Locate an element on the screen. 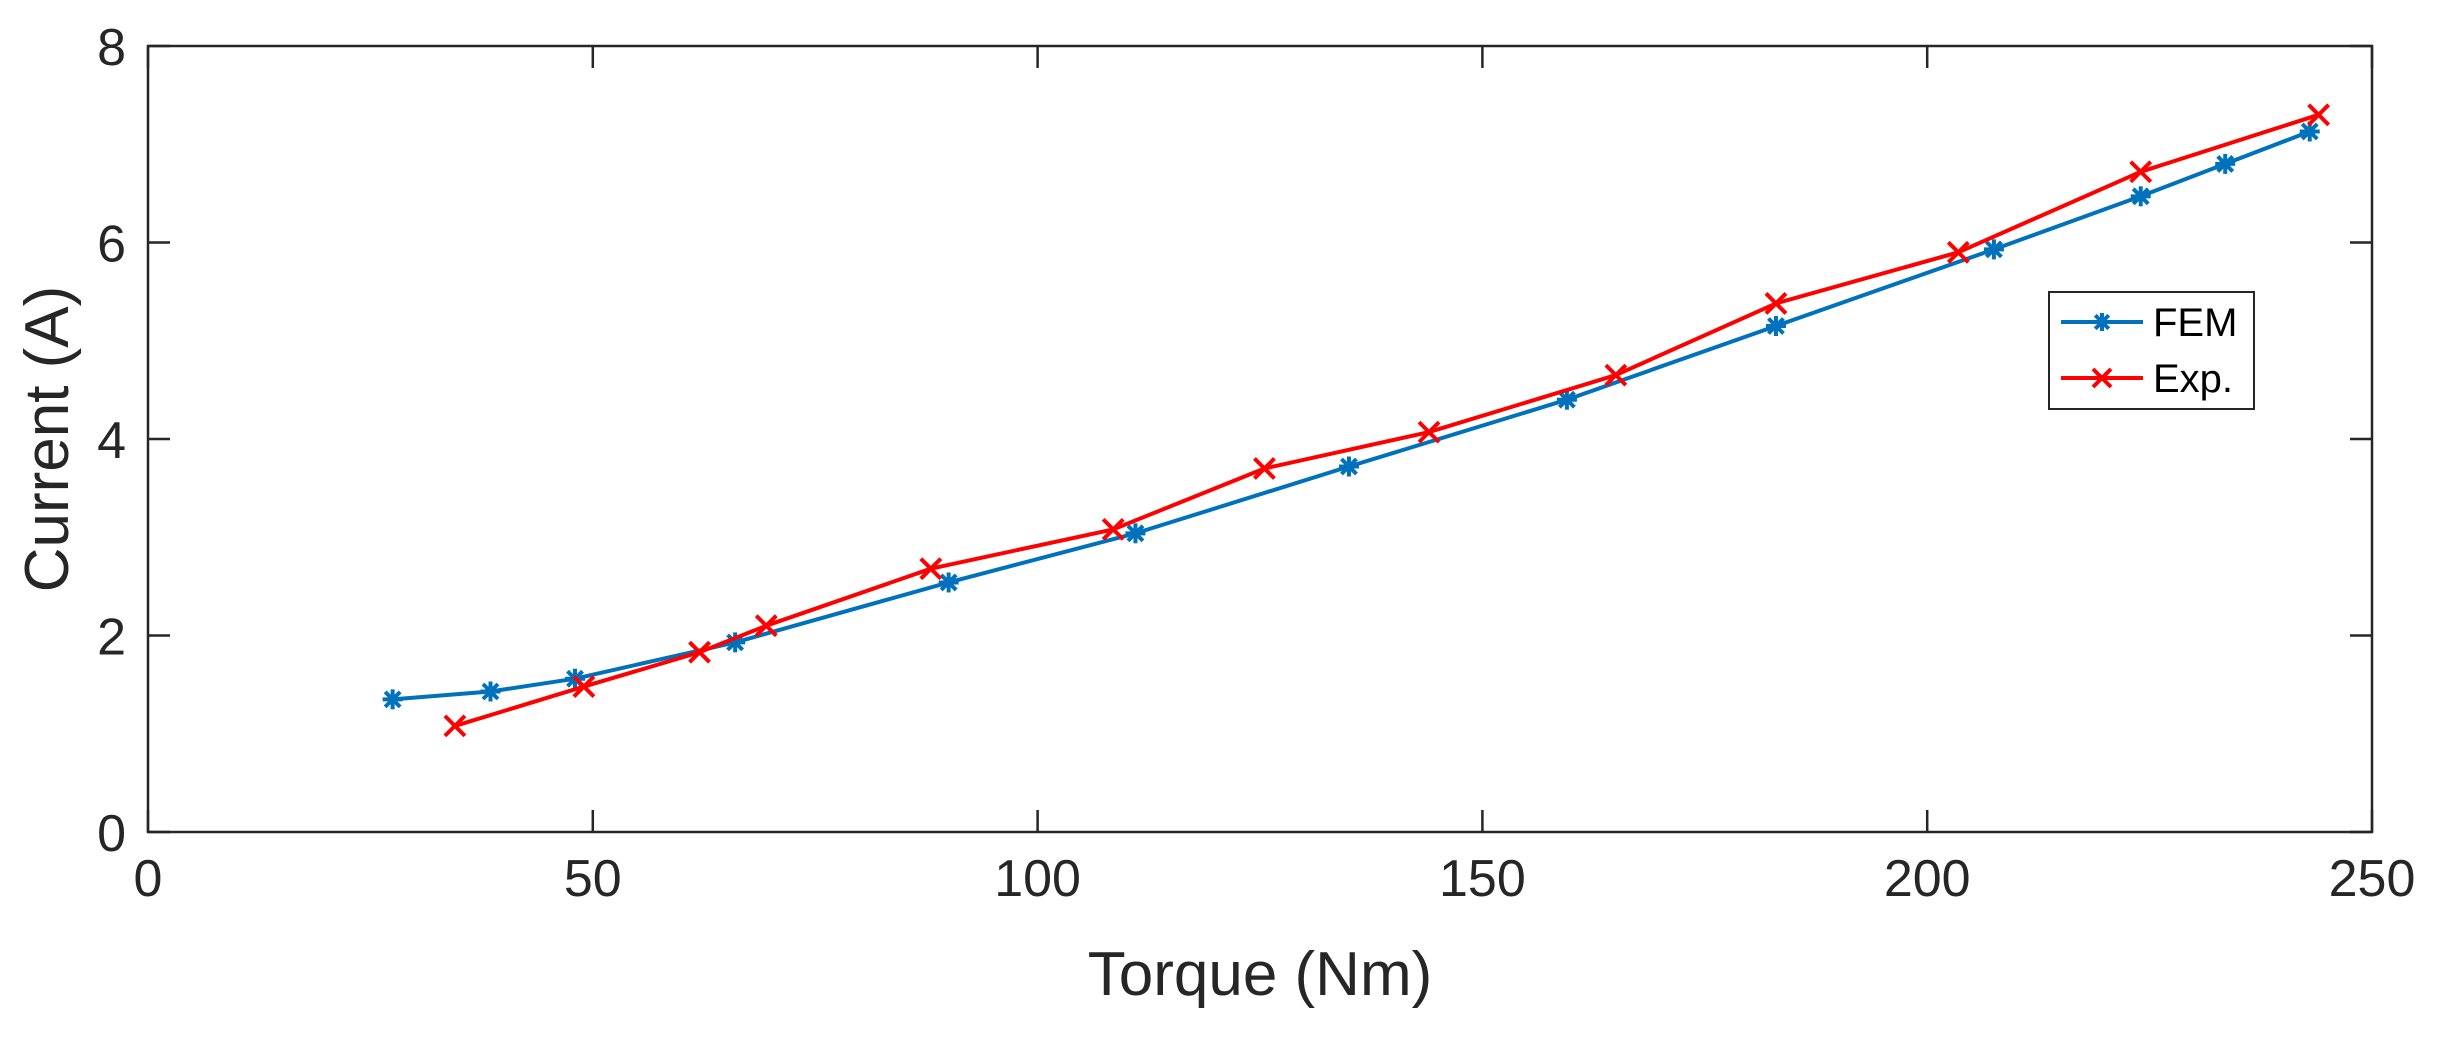 Image resolution: width=2441 pixels, height=1045 pixels. y-tick-label: 4 is located at coordinates (111, 441).